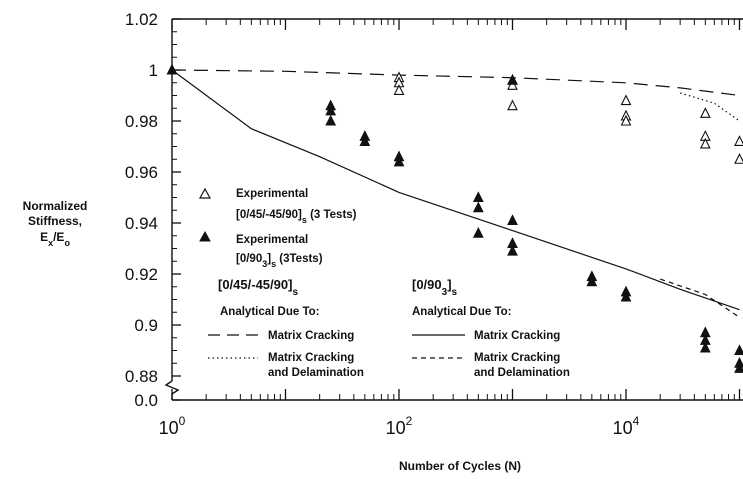  I want to click on legend-exp2-line1: Experimental, so click(272, 240).